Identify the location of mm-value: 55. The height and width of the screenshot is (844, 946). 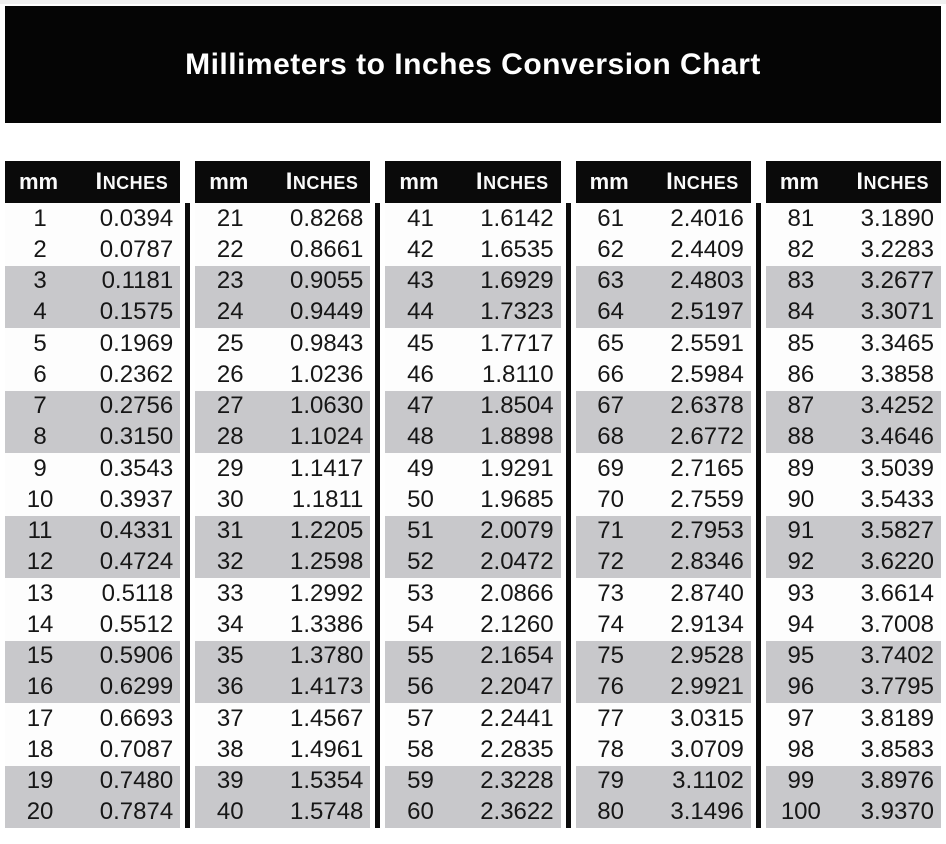
(420, 656).